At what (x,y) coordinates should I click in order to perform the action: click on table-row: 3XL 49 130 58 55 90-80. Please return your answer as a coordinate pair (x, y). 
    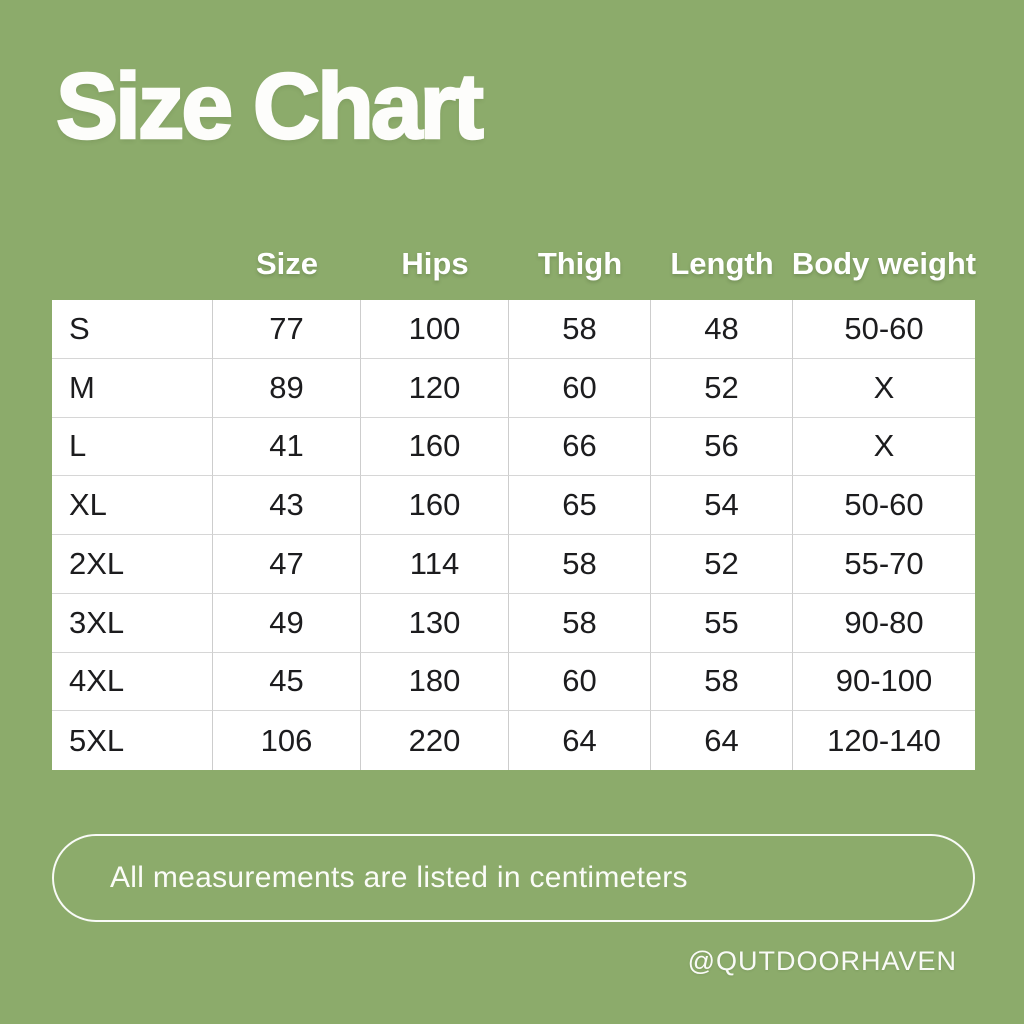
    Looking at the image, I should click on (513, 623).